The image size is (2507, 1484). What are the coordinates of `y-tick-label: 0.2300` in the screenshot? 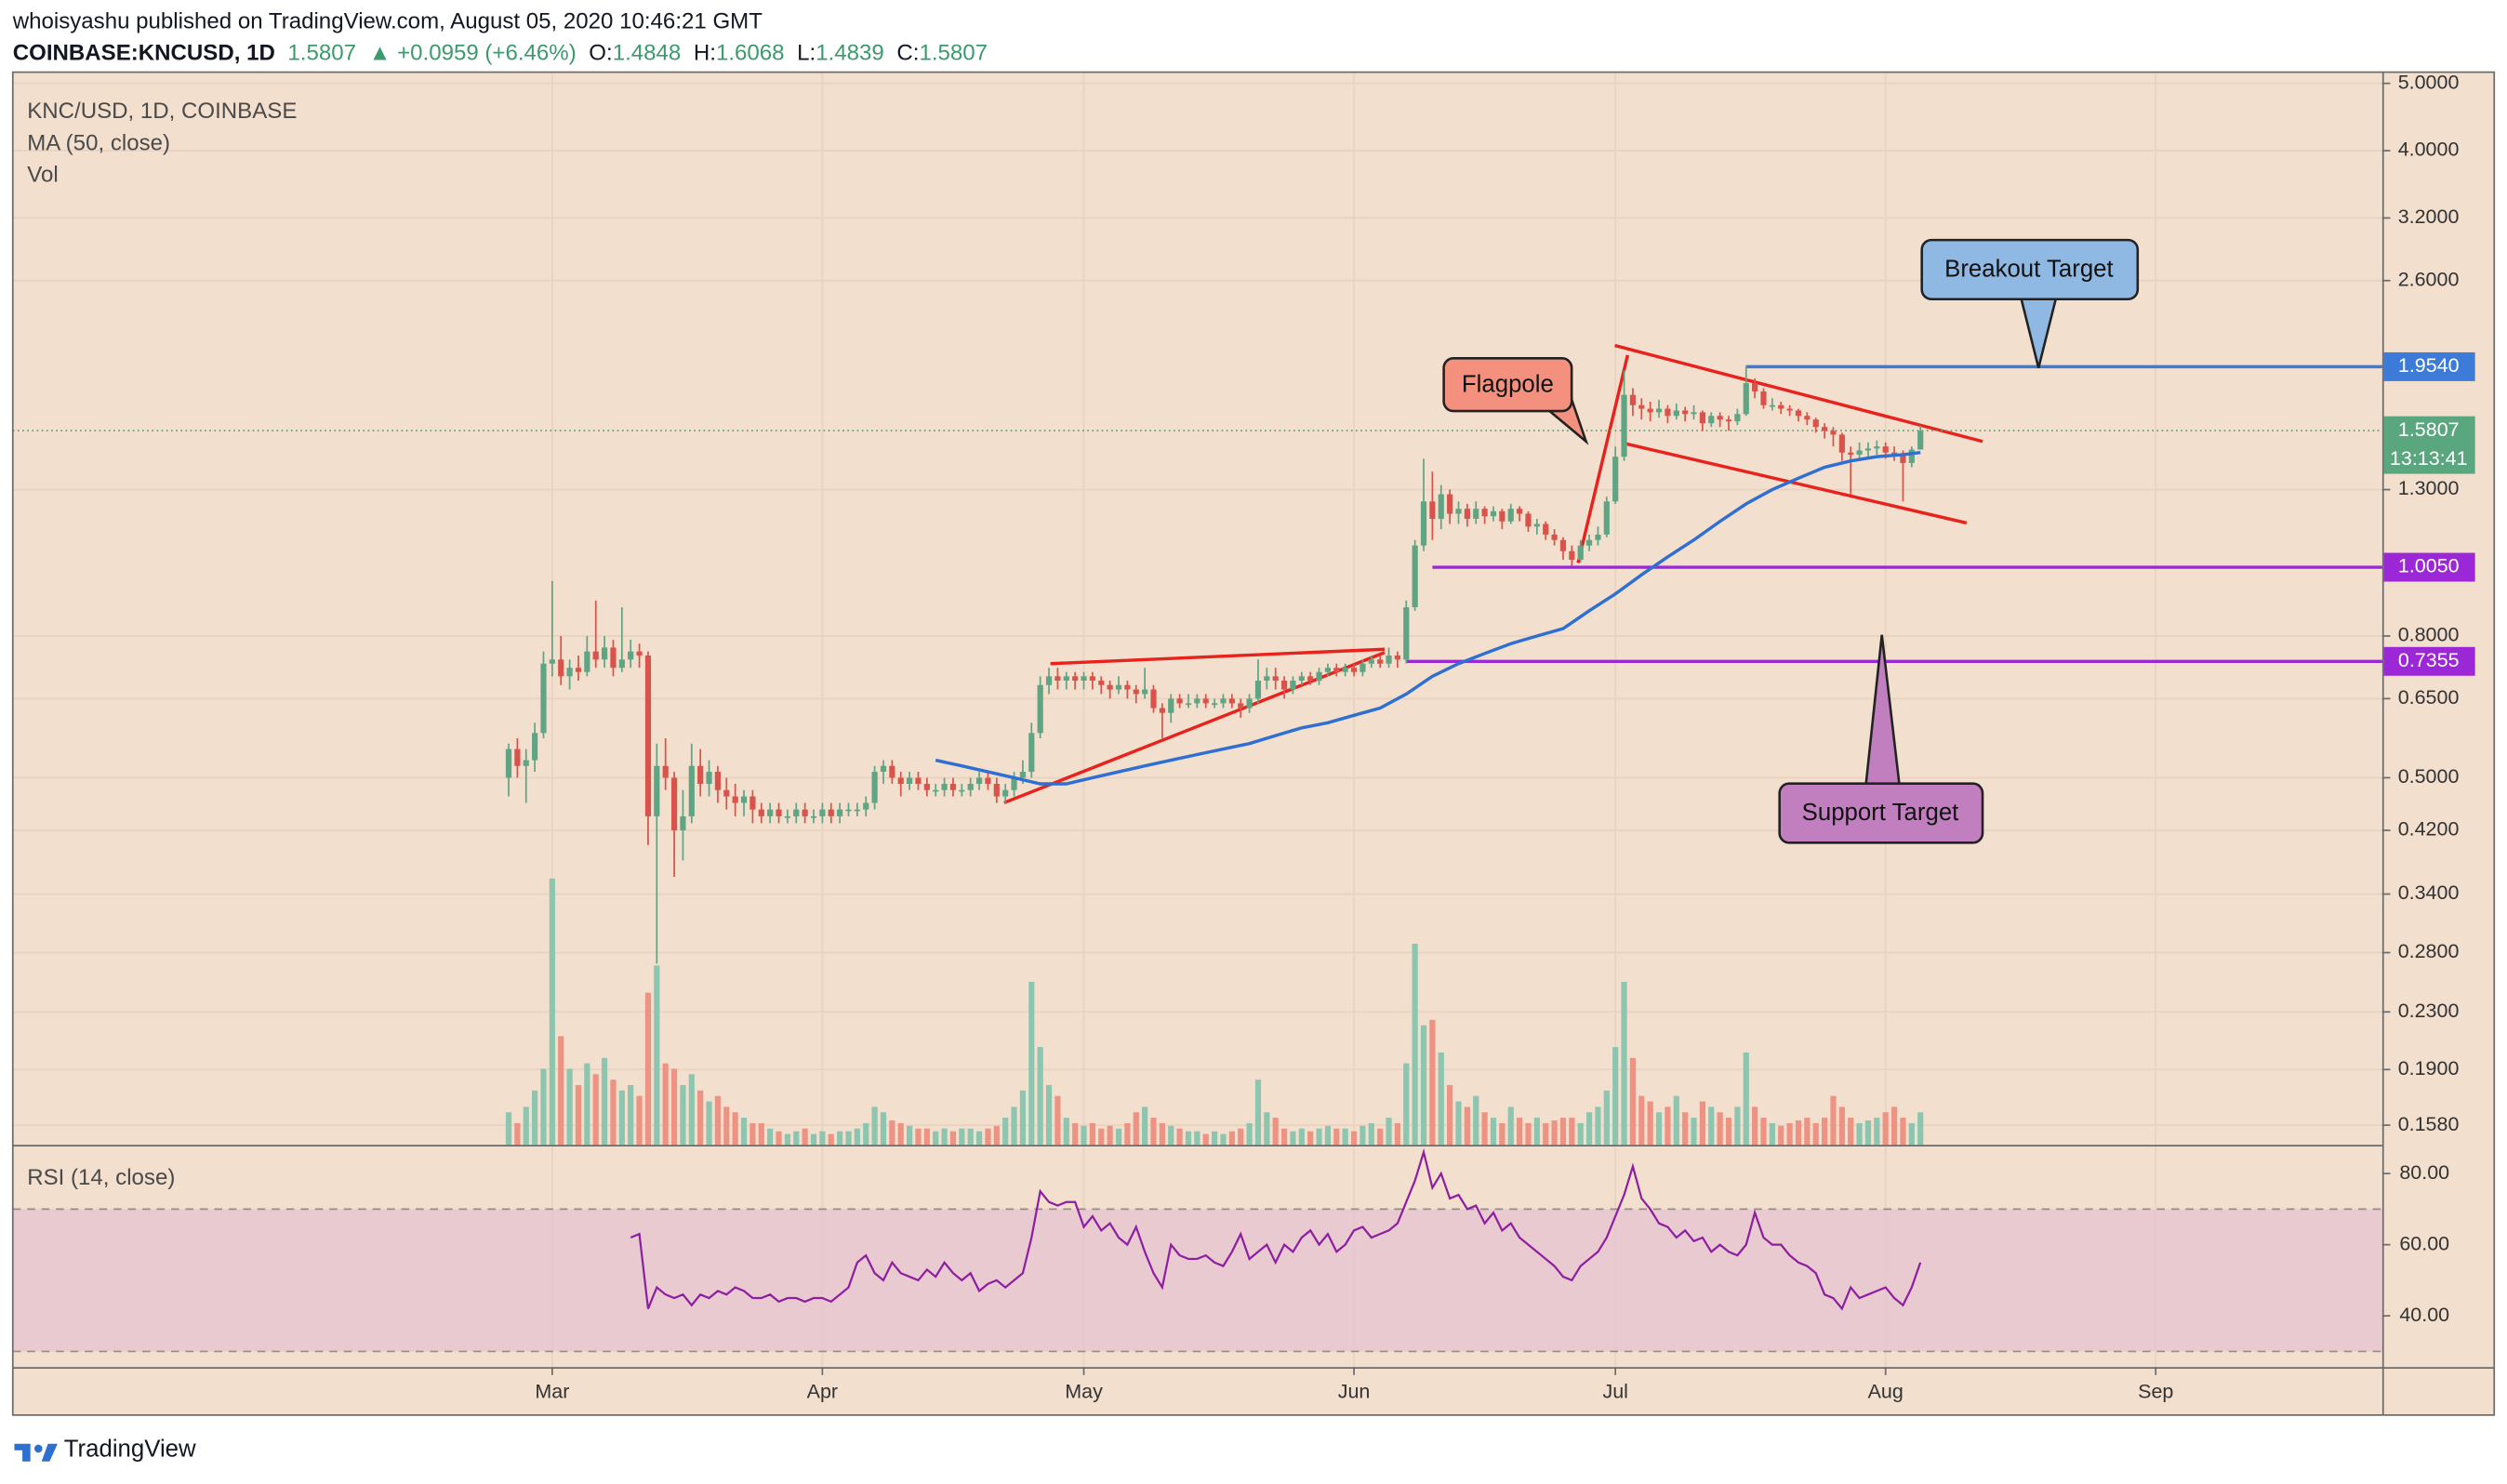 It's located at (2429, 1011).